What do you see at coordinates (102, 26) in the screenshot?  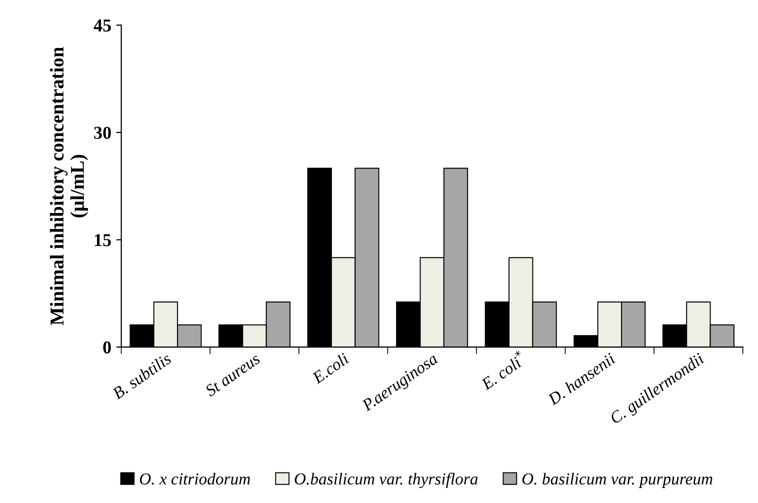 I see `y-tick-label: 45` at bounding box center [102, 26].